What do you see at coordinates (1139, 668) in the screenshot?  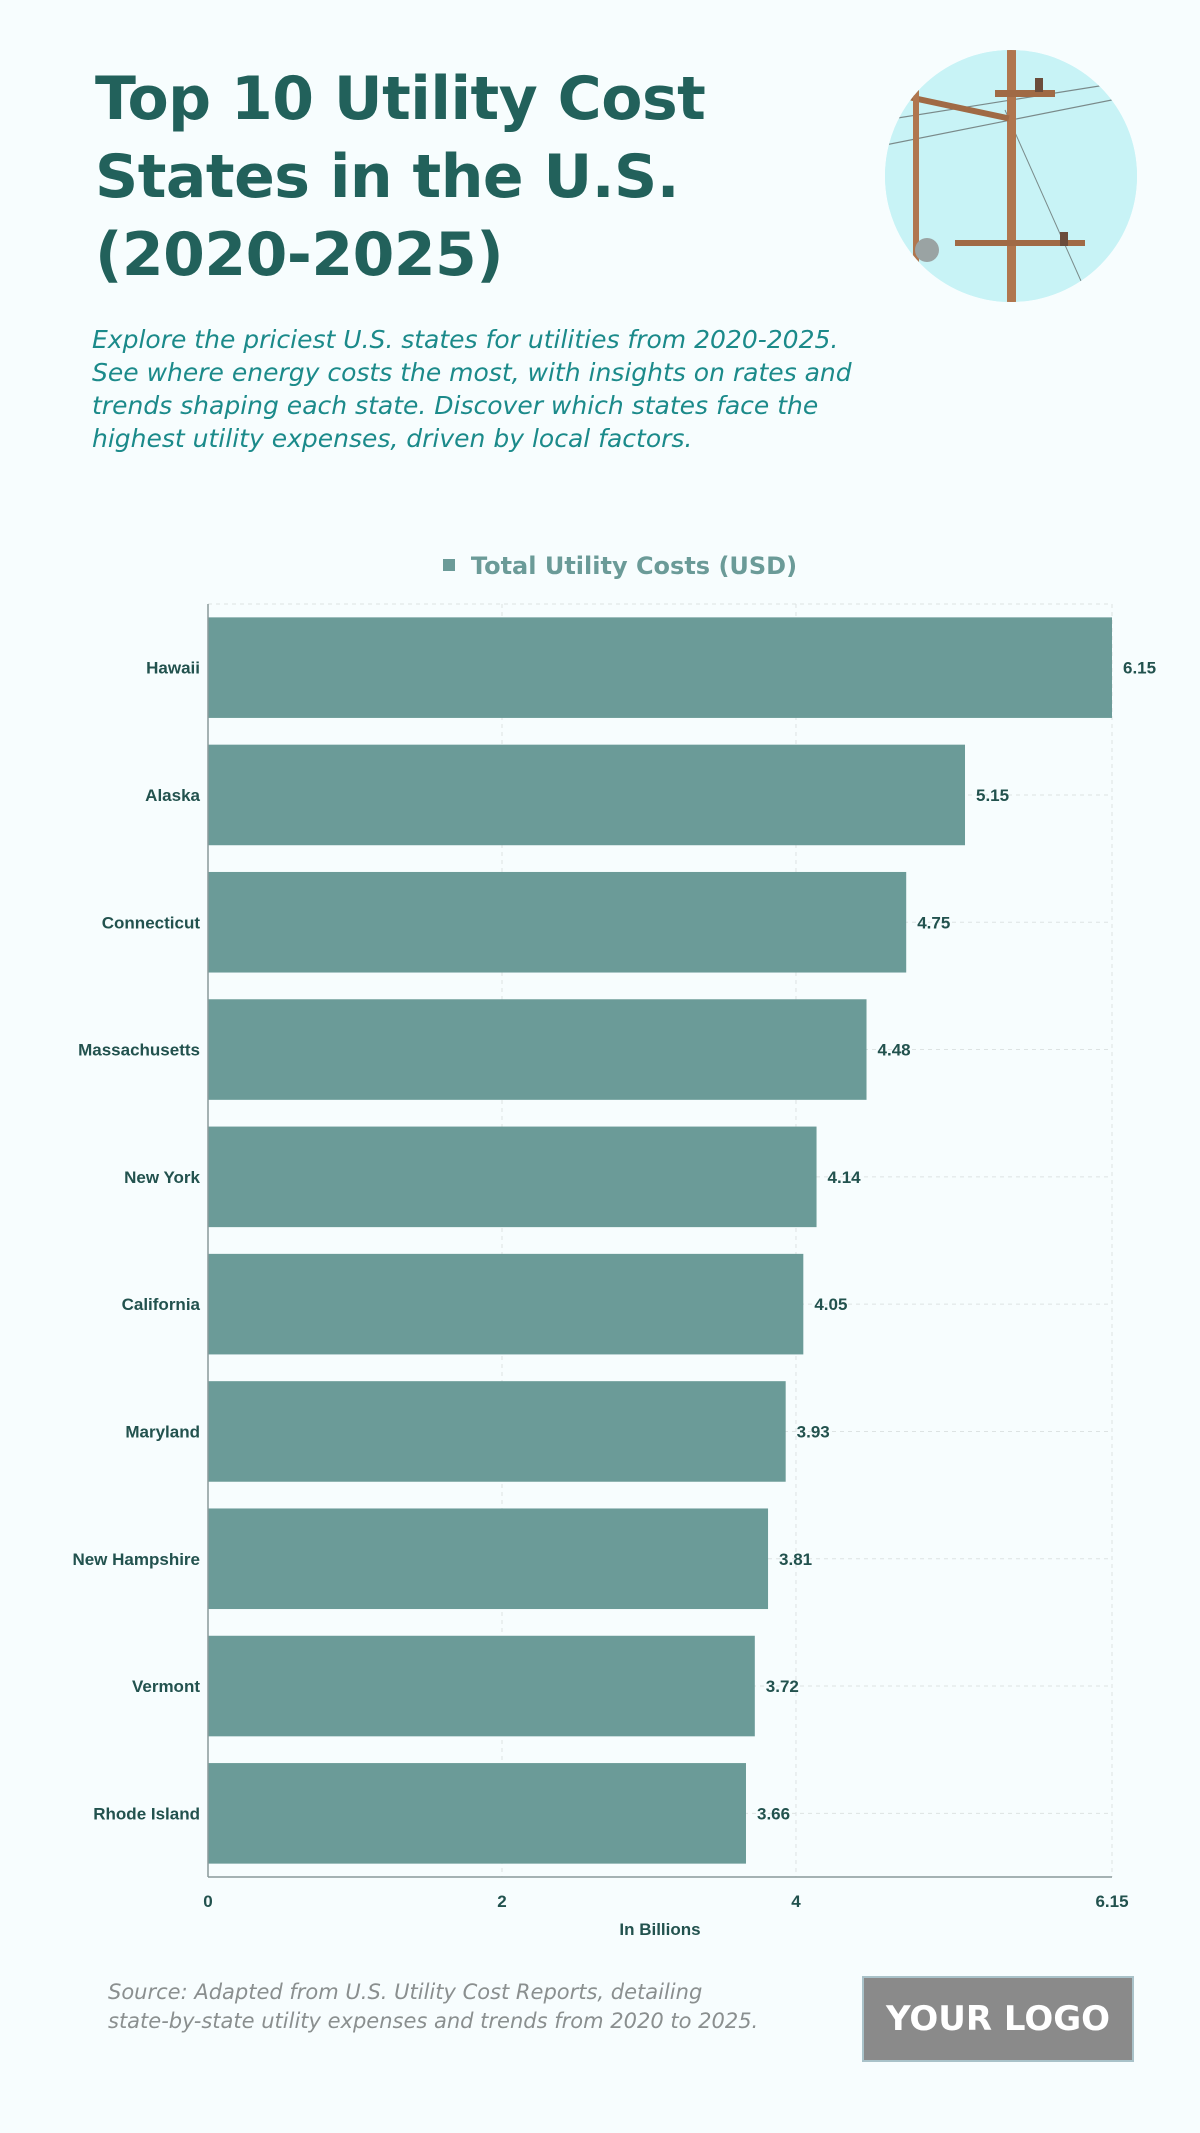 I see `value-label: 6.15` at bounding box center [1139, 668].